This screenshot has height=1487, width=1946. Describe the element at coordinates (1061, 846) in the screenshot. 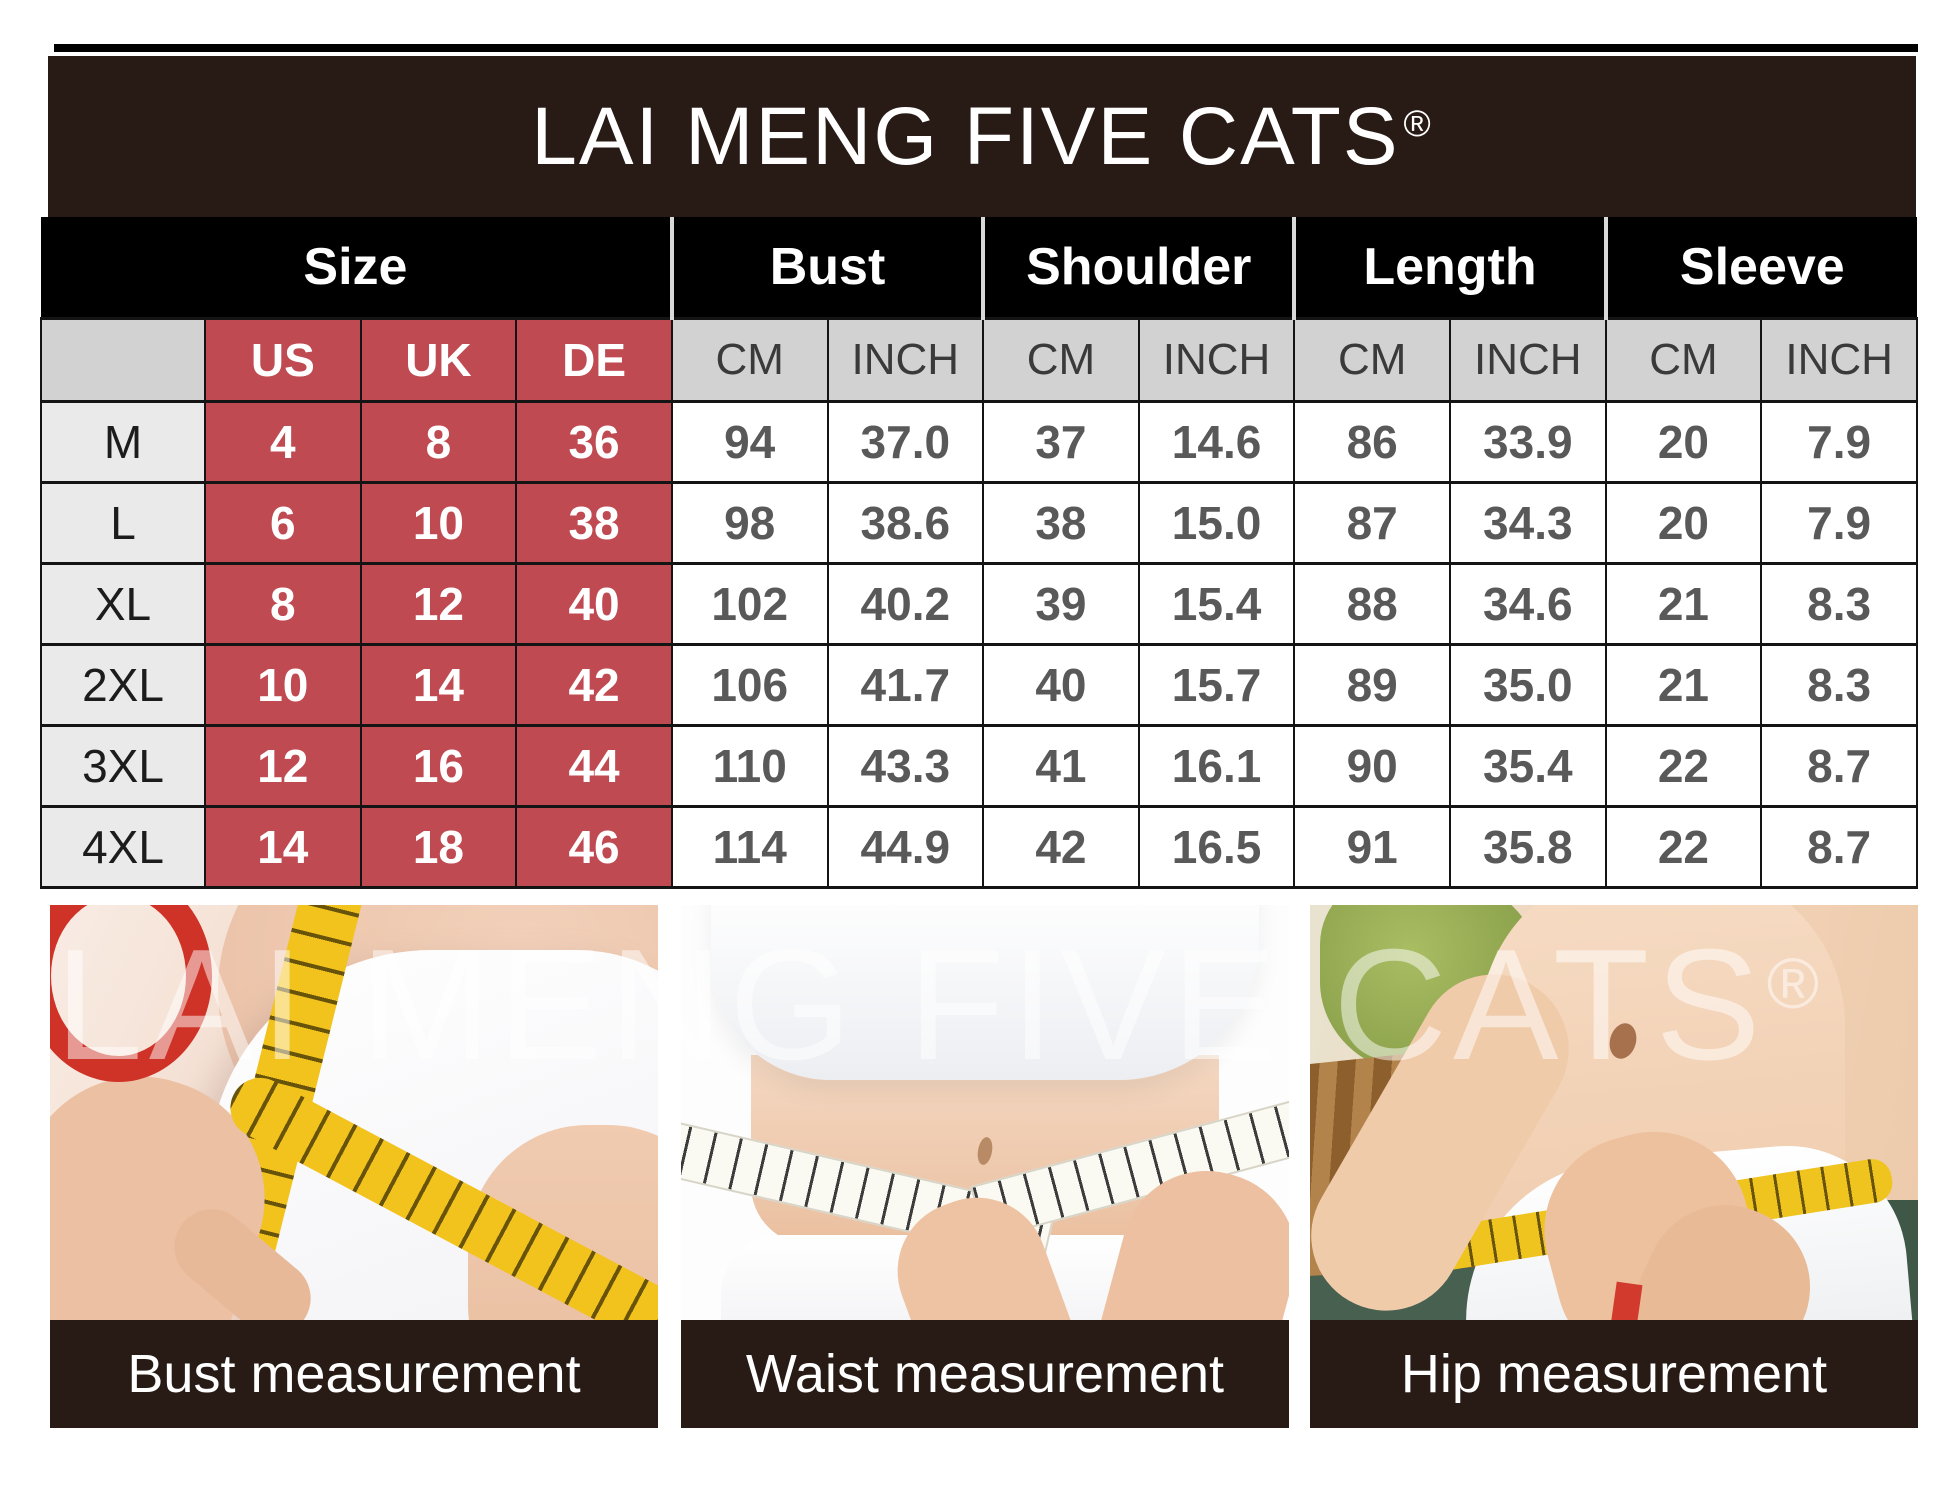

I see `shoulder-cm-cell: 42` at that location.